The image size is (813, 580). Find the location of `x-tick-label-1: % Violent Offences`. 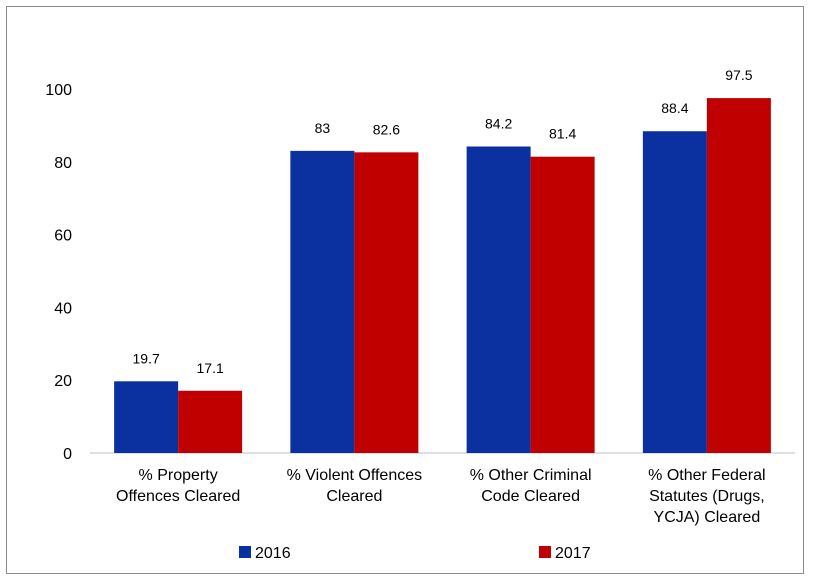

x-tick-label-1: % Violent Offences is located at coordinates (355, 475).